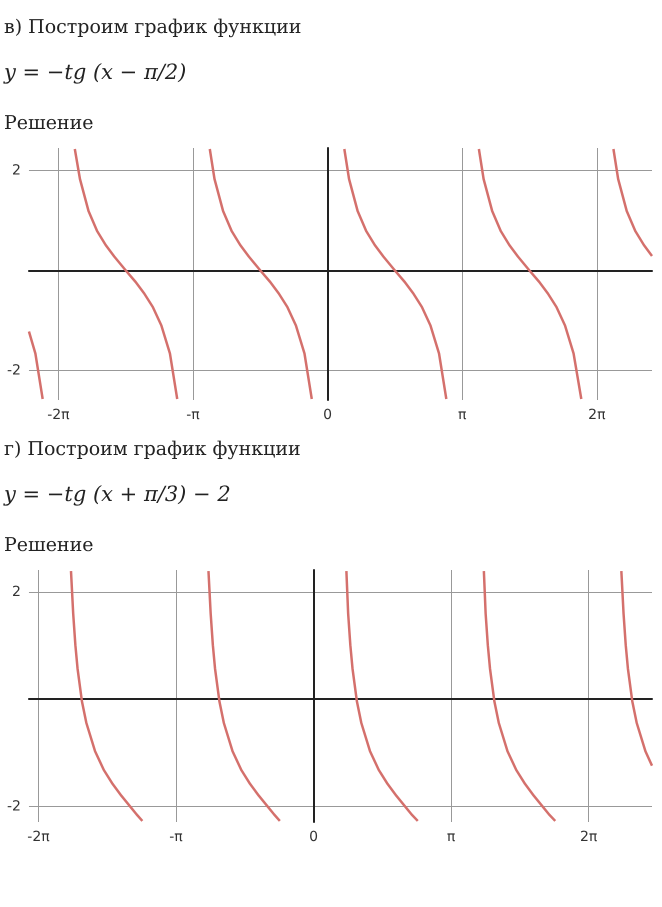 The width and height of the screenshot is (662, 907). Describe the element at coordinates (118, 493) in the screenshot. I see `chart-subtitle: y = −tg (x + π/3) − 2` at that location.